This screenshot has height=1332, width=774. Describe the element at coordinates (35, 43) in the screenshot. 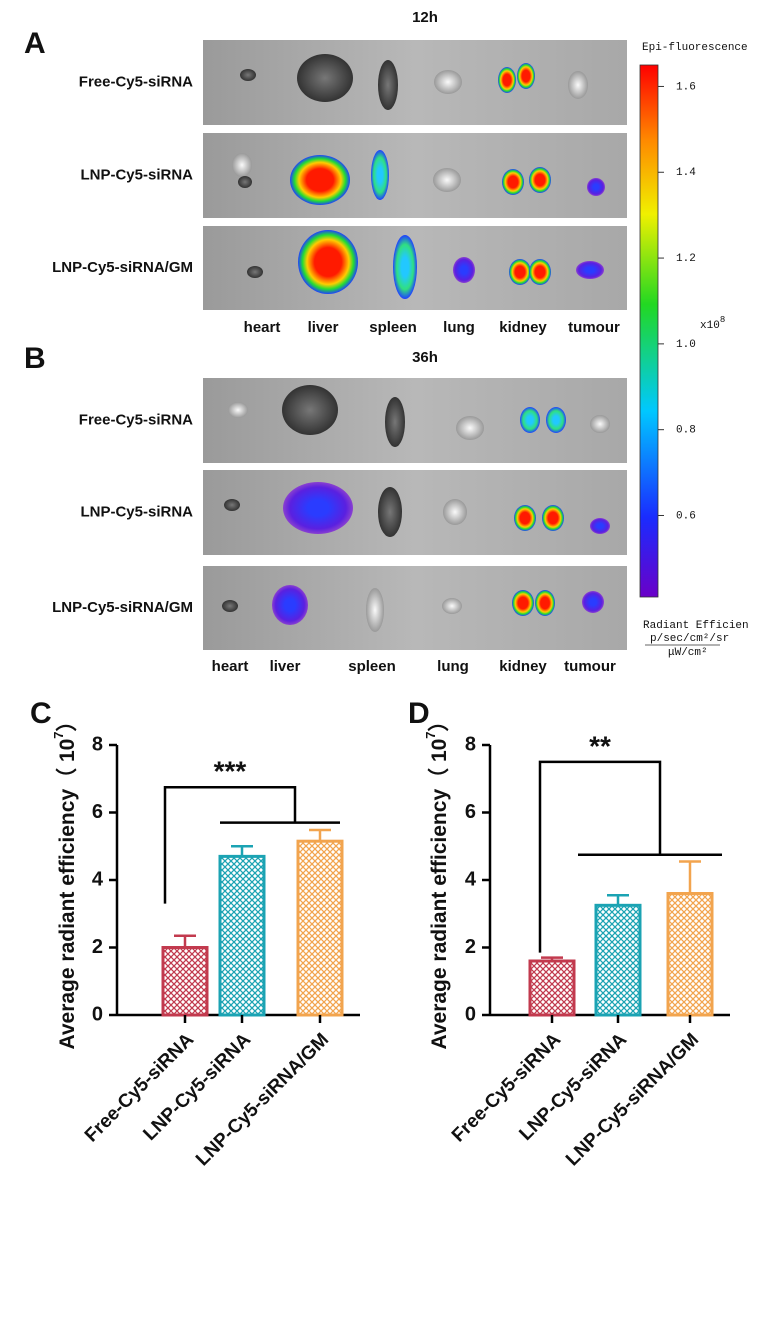

I see `panel-letter: A` at that location.